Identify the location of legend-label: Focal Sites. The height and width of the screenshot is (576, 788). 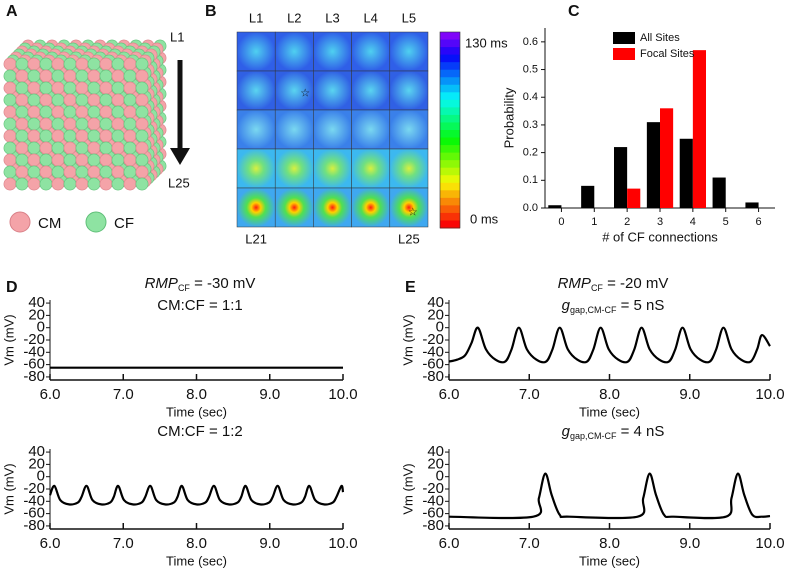
(667, 54).